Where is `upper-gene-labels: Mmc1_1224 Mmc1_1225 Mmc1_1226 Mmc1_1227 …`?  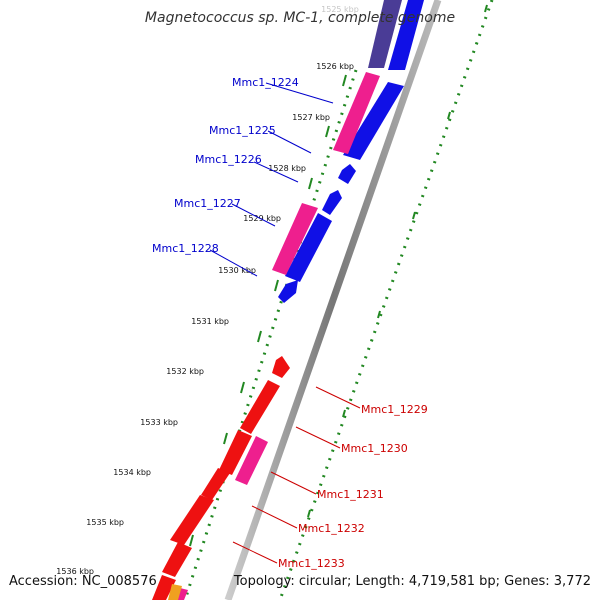
upper-gene-labels: Mmc1_1224 Mmc1_1225 Mmc1_1226 Mmc1_1227 … is located at coordinates (225, 165).